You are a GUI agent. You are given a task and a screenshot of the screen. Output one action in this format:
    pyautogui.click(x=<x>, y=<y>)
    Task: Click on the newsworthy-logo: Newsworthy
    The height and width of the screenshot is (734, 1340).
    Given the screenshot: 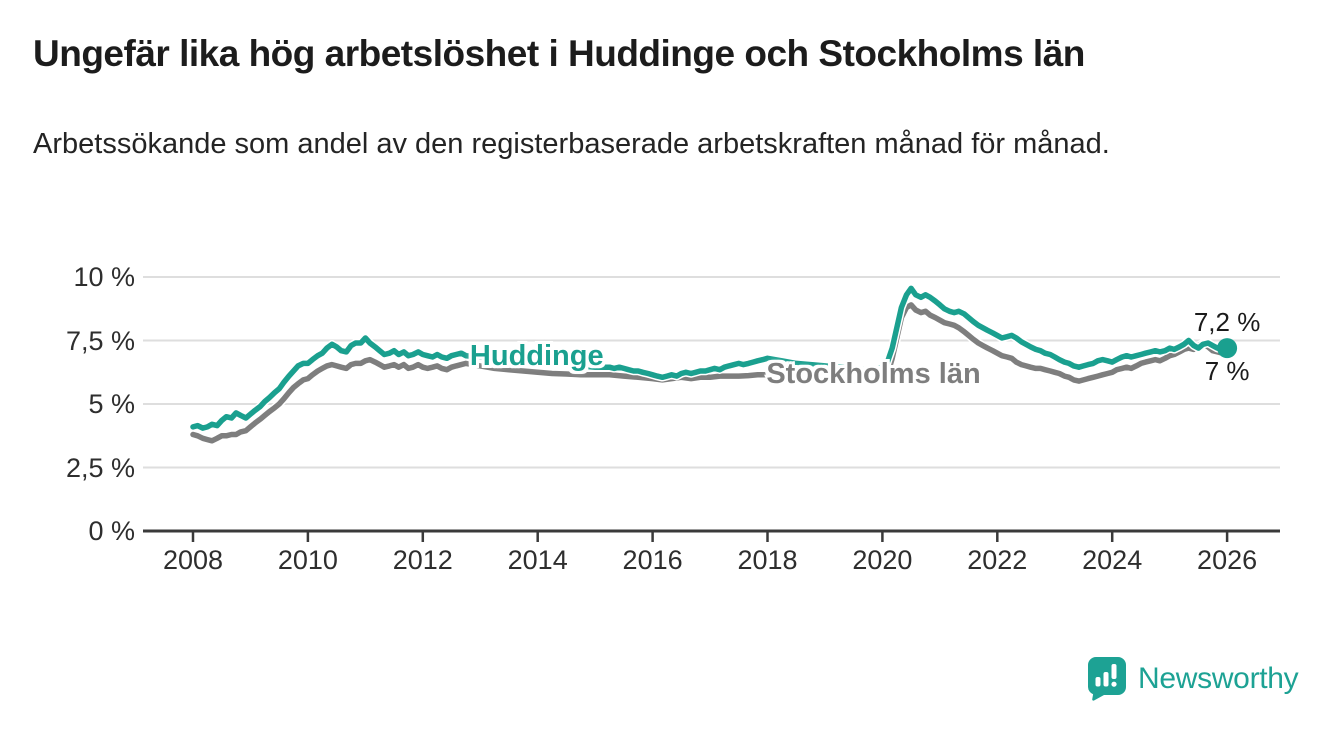 What is the action you would take?
    pyautogui.click(x=1192, y=678)
    